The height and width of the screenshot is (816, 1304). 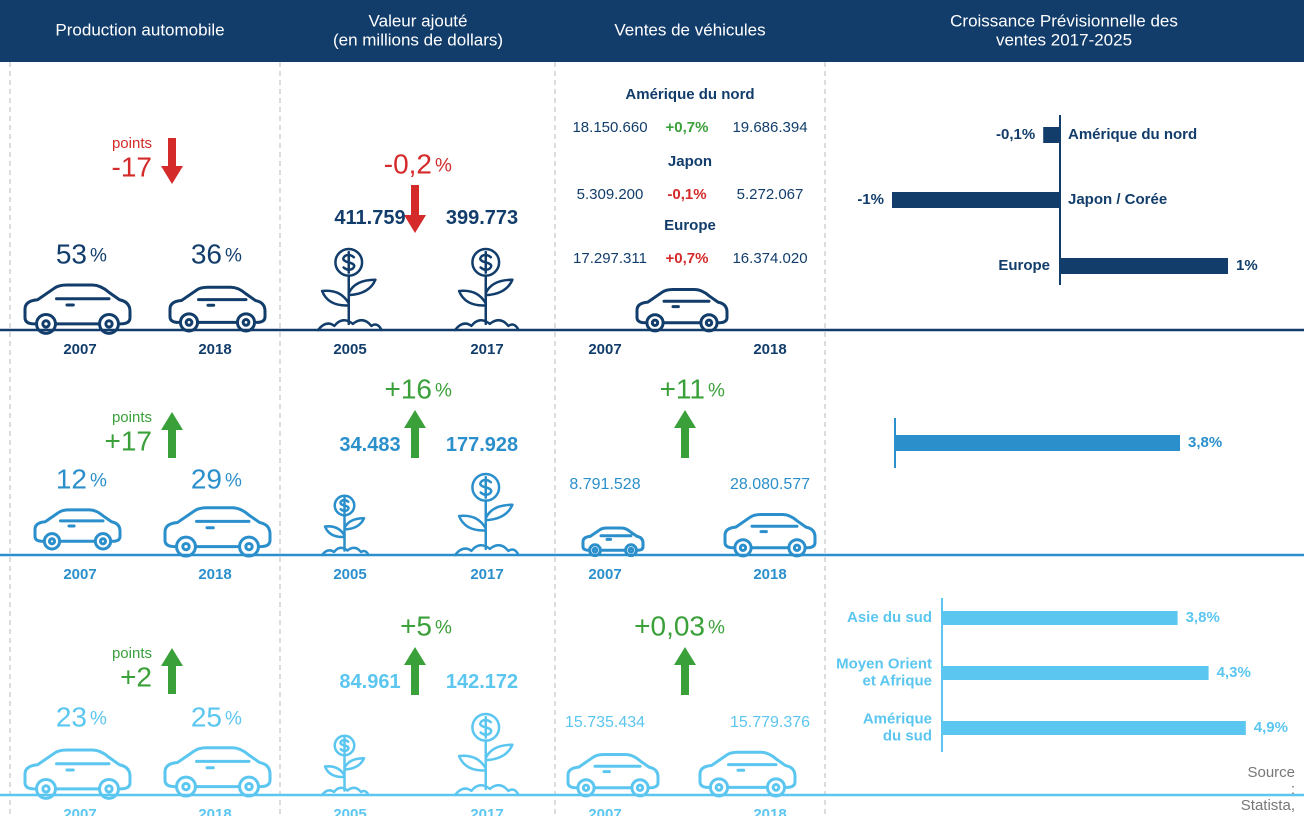 I want to click on year: 2005, so click(x=350, y=810).